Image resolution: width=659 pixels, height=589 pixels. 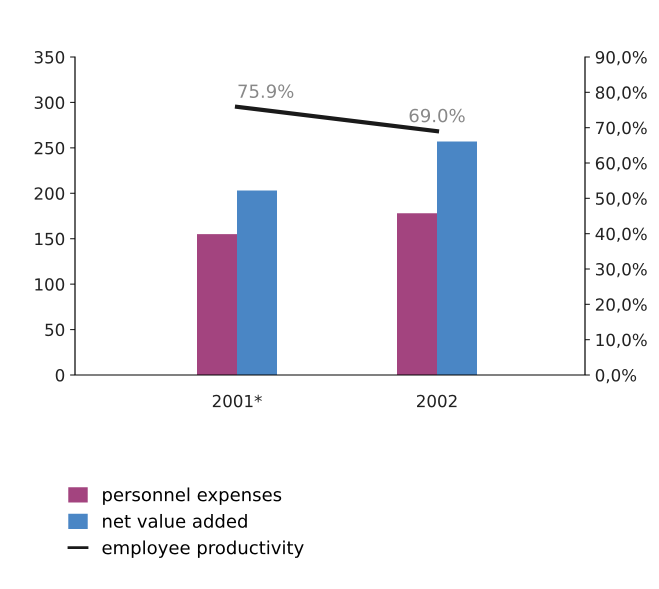 What do you see at coordinates (616, 376) in the screenshot?
I see `y2-tick-label: 0,0%` at bounding box center [616, 376].